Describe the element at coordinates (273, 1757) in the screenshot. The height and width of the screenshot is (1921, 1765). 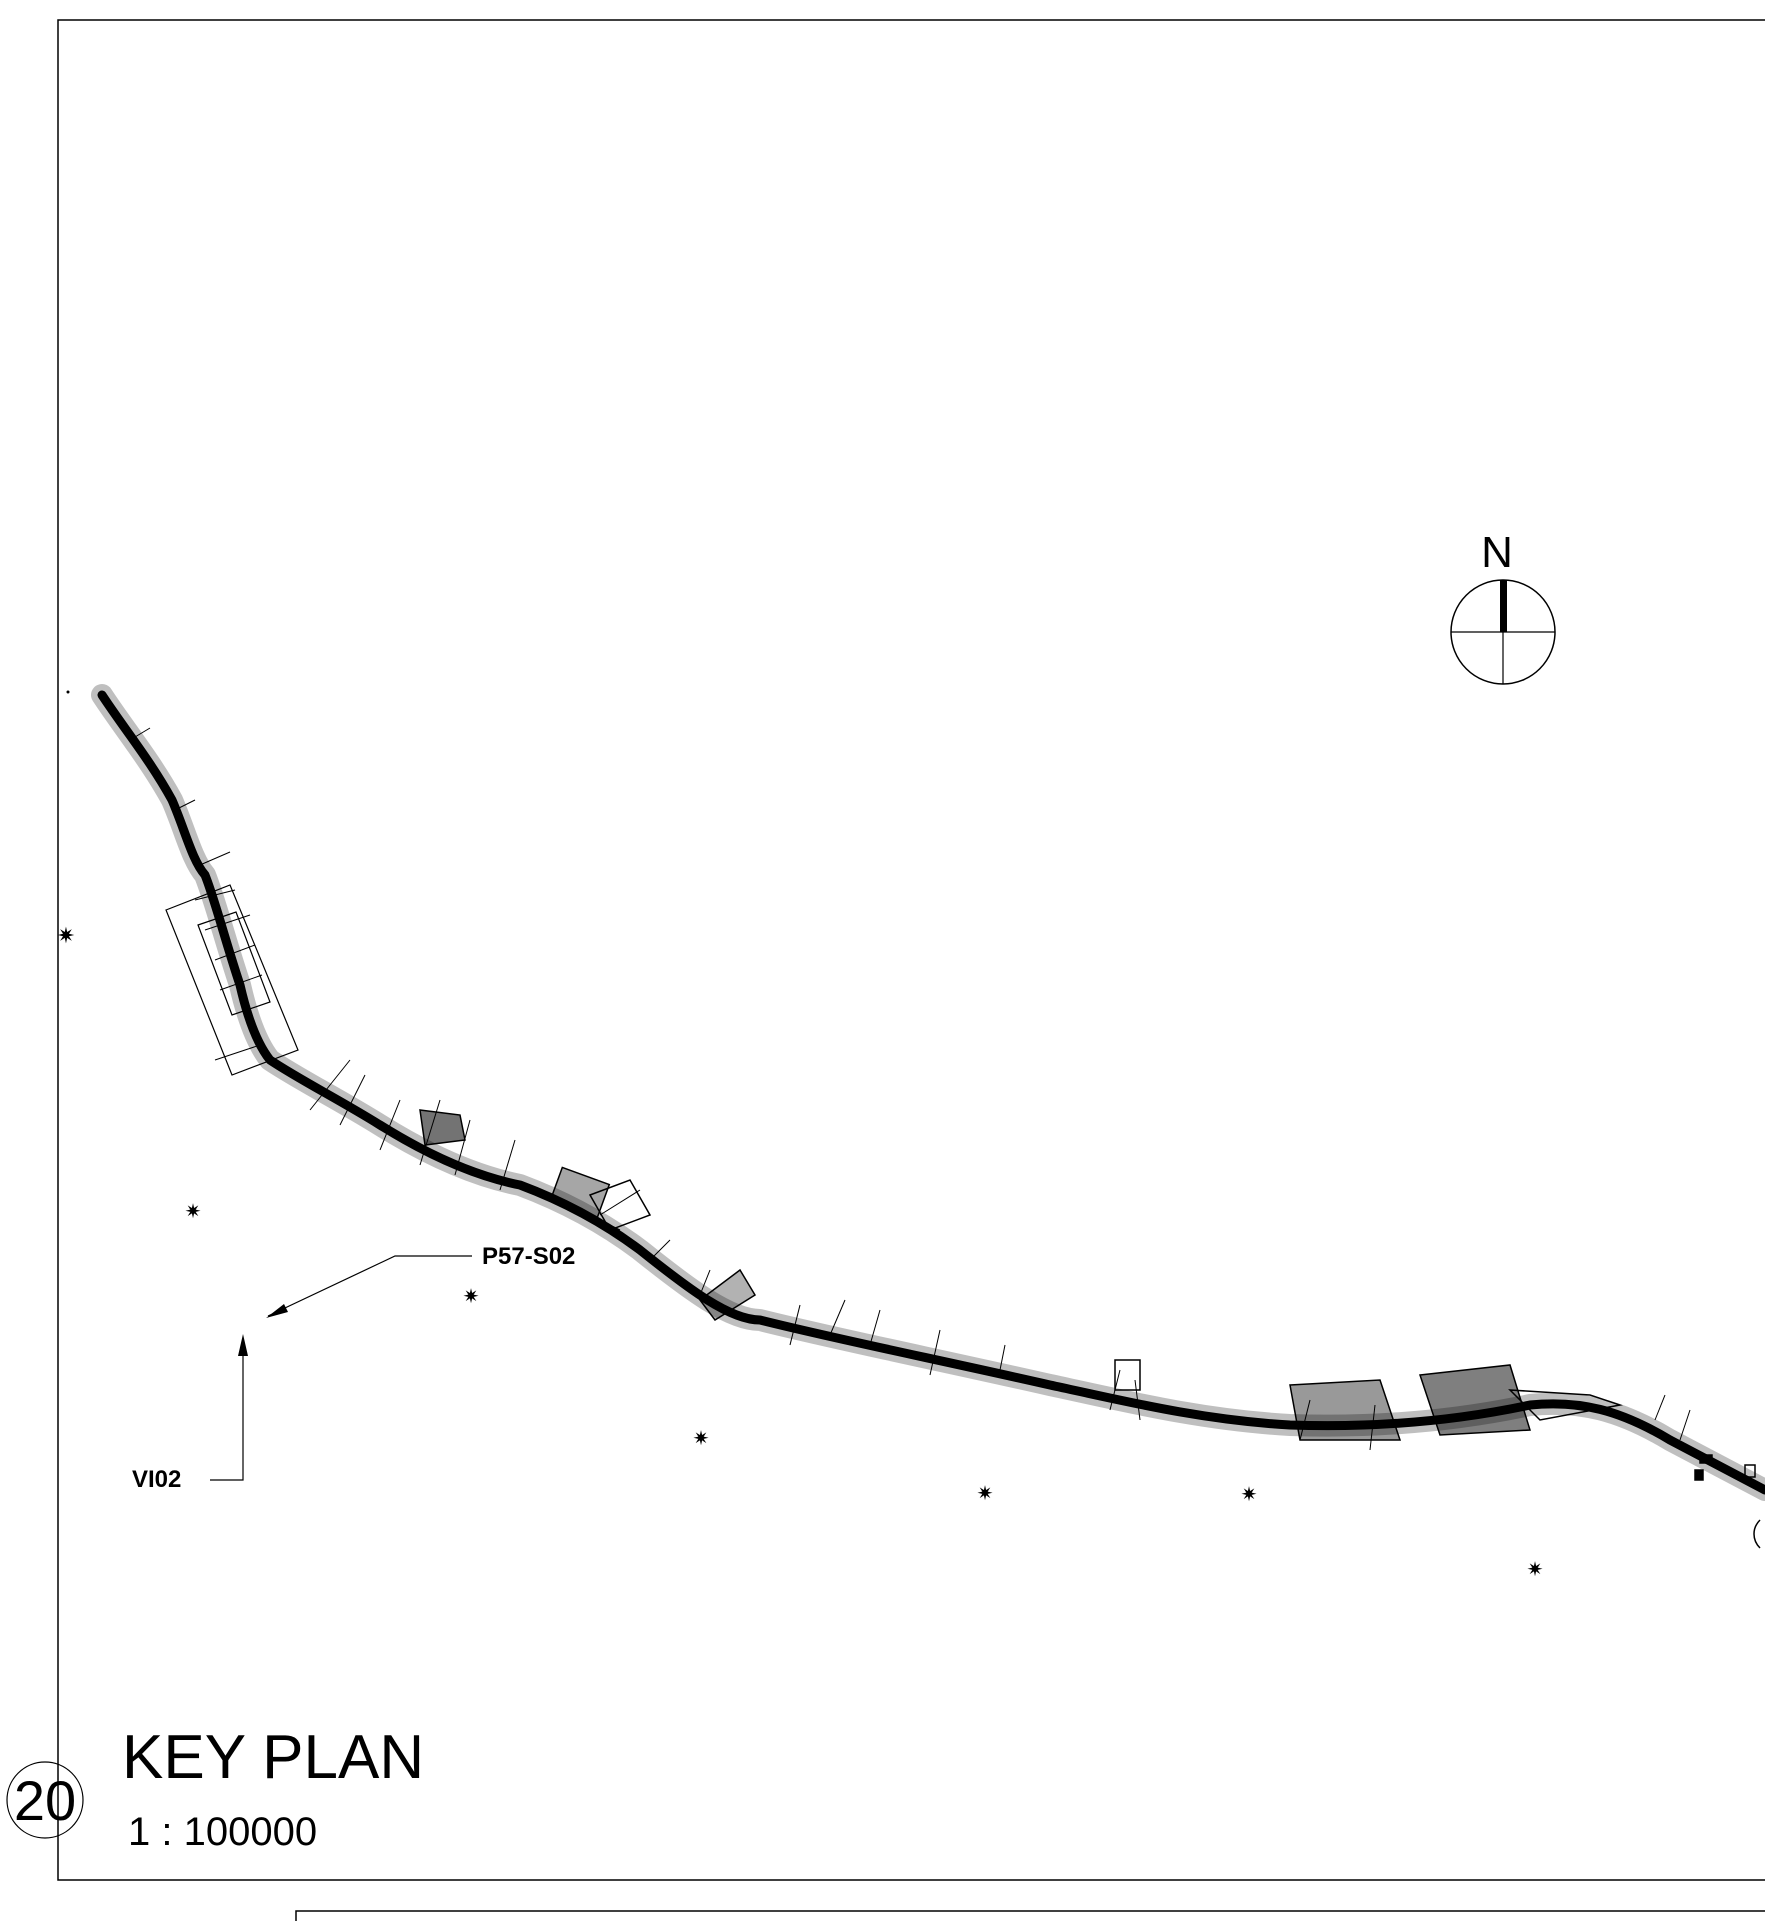
I see `drawing-title-text: KEY PLAN` at that location.